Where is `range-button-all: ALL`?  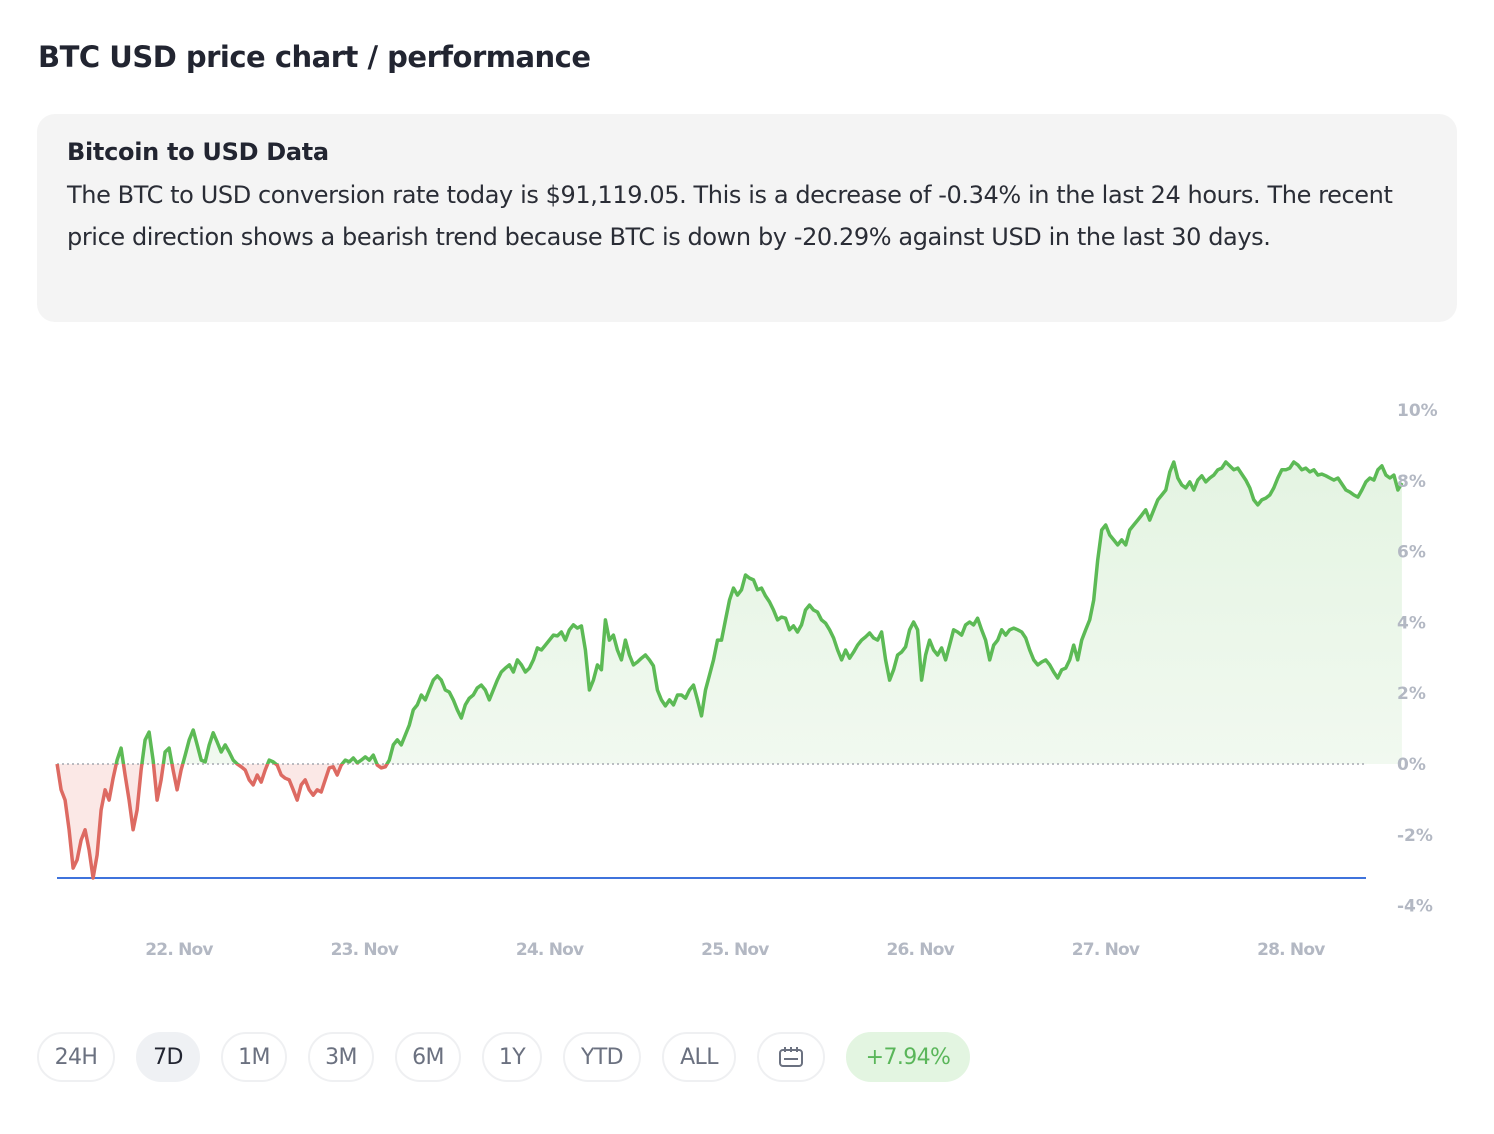
range-button-all: ALL is located at coordinates (699, 1057).